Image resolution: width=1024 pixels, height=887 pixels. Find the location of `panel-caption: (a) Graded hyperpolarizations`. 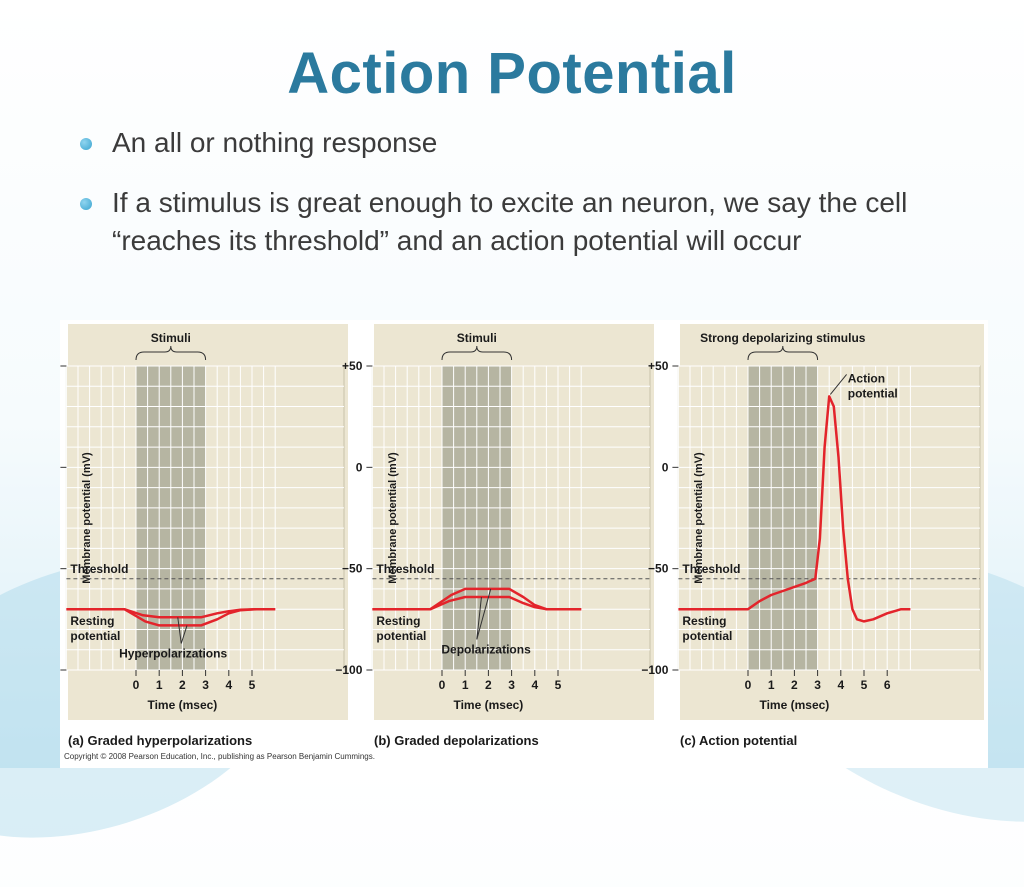

panel-caption: (a) Graded hyperpolarizations is located at coordinates (160, 740).